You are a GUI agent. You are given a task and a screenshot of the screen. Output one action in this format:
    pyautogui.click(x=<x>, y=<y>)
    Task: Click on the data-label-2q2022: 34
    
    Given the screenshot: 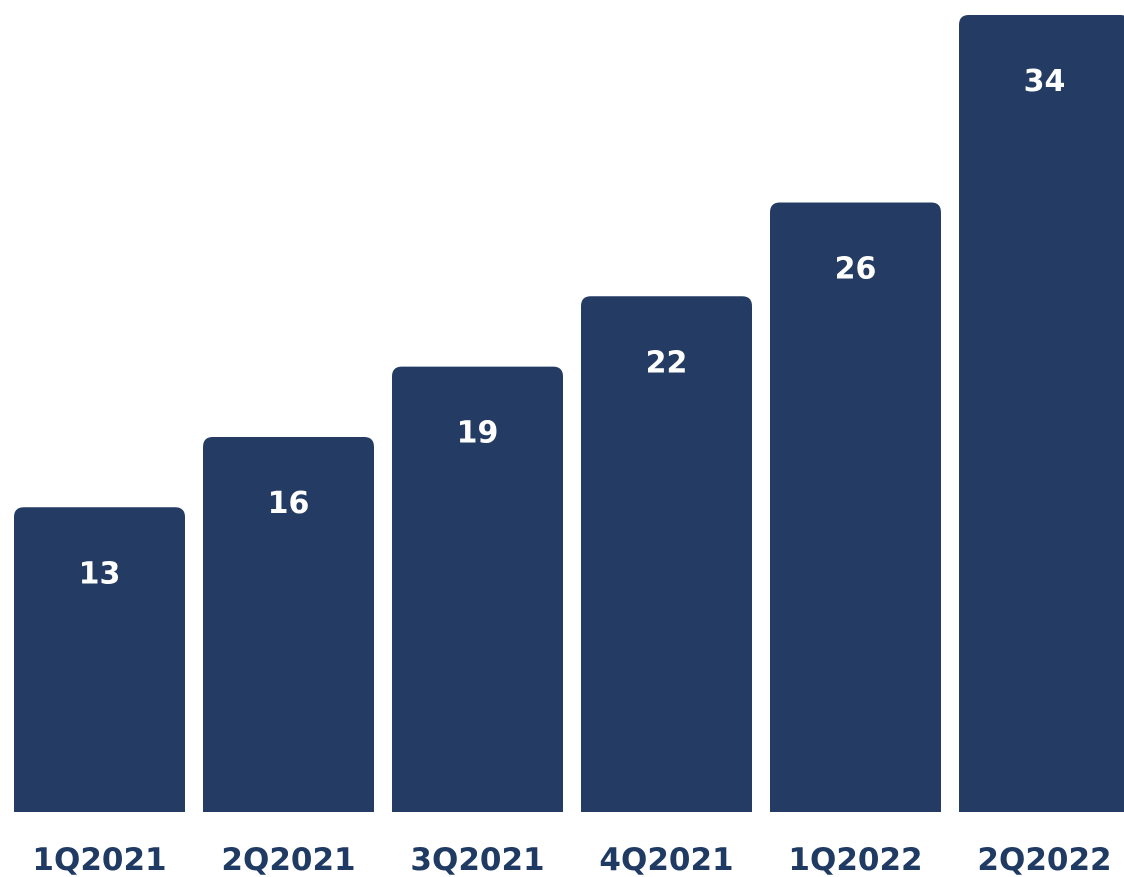 What is the action you would take?
    pyautogui.click(x=1045, y=81)
    